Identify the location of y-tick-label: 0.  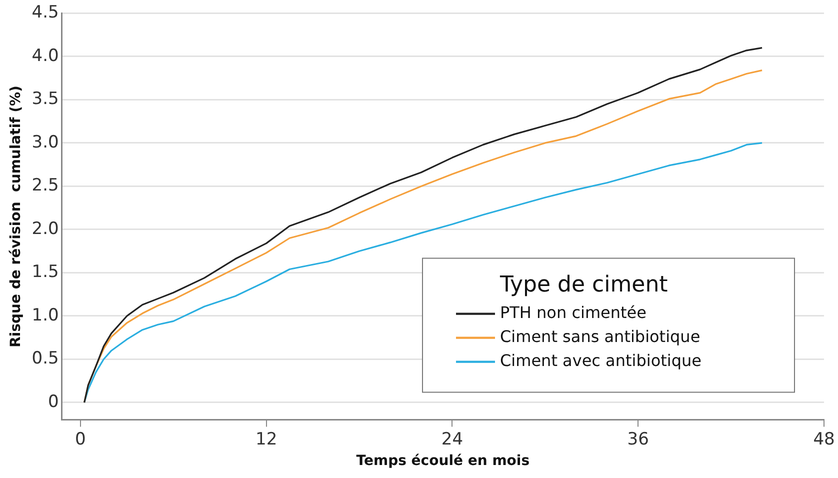
(53, 402).